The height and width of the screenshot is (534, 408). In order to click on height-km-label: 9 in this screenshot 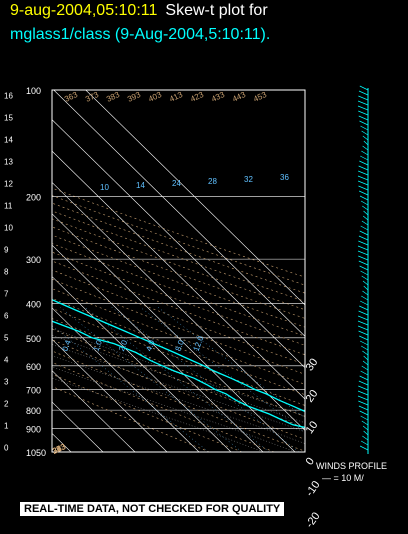, I will do `click(6, 250)`.